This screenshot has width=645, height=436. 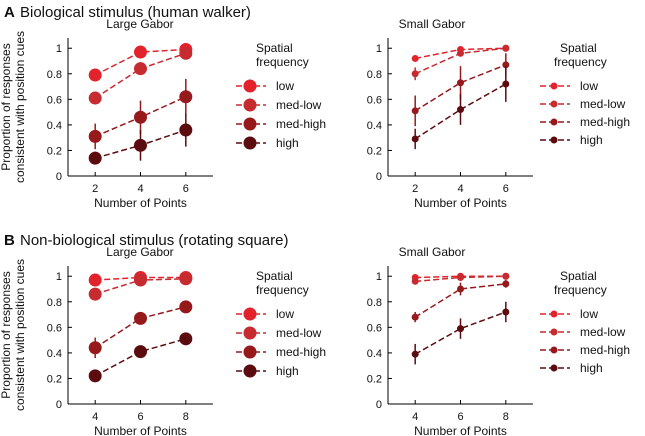 What do you see at coordinates (374, 303) in the screenshot?
I see `y-tick-label: 0.8` at bounding box center [374, 303].